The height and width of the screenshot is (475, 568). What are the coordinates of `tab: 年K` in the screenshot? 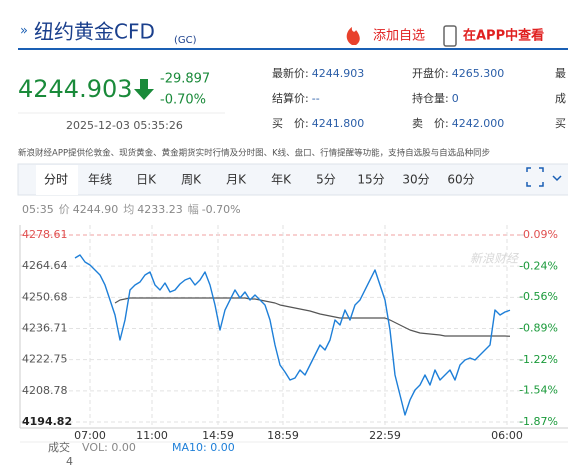 It's located at (281, 180).